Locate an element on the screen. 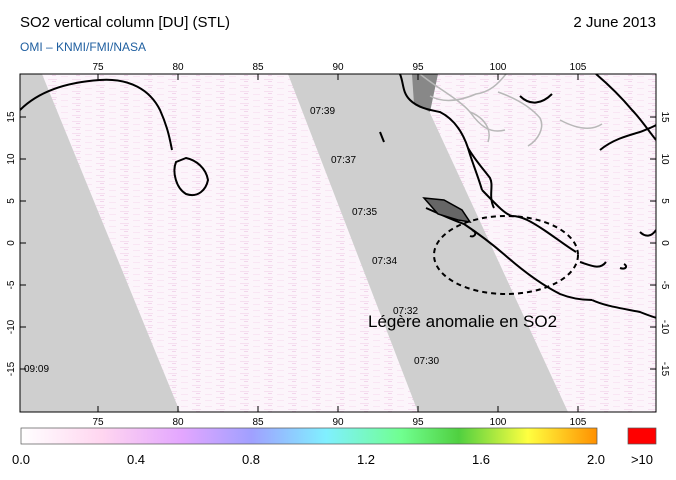 The width and height of the screenshot is (676, 480). lon-tick-top: 105 is located at coordinates (578, 67).